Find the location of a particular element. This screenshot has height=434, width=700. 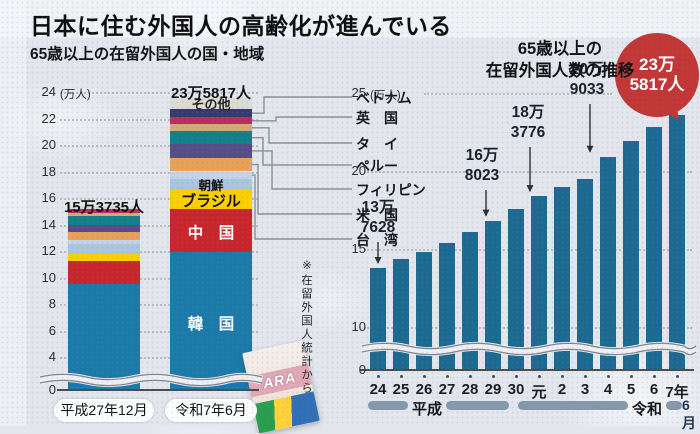

right-x-label-3: 3 is located at coordinates (585, 389).